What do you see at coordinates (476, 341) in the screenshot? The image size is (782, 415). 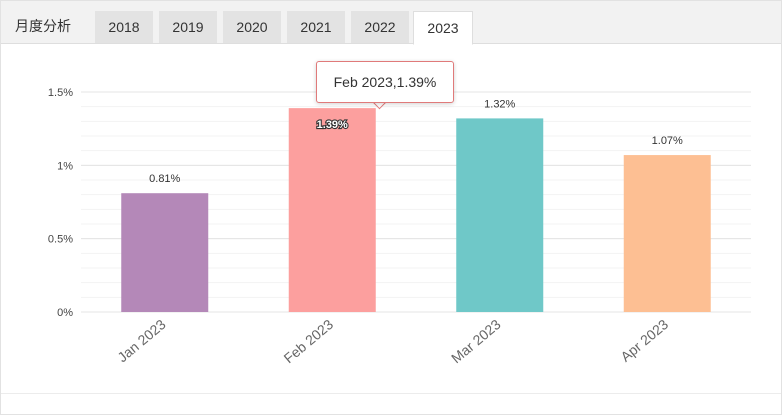 I see `x-tick-label: Mar 2023` at bounding box center [476, 341].